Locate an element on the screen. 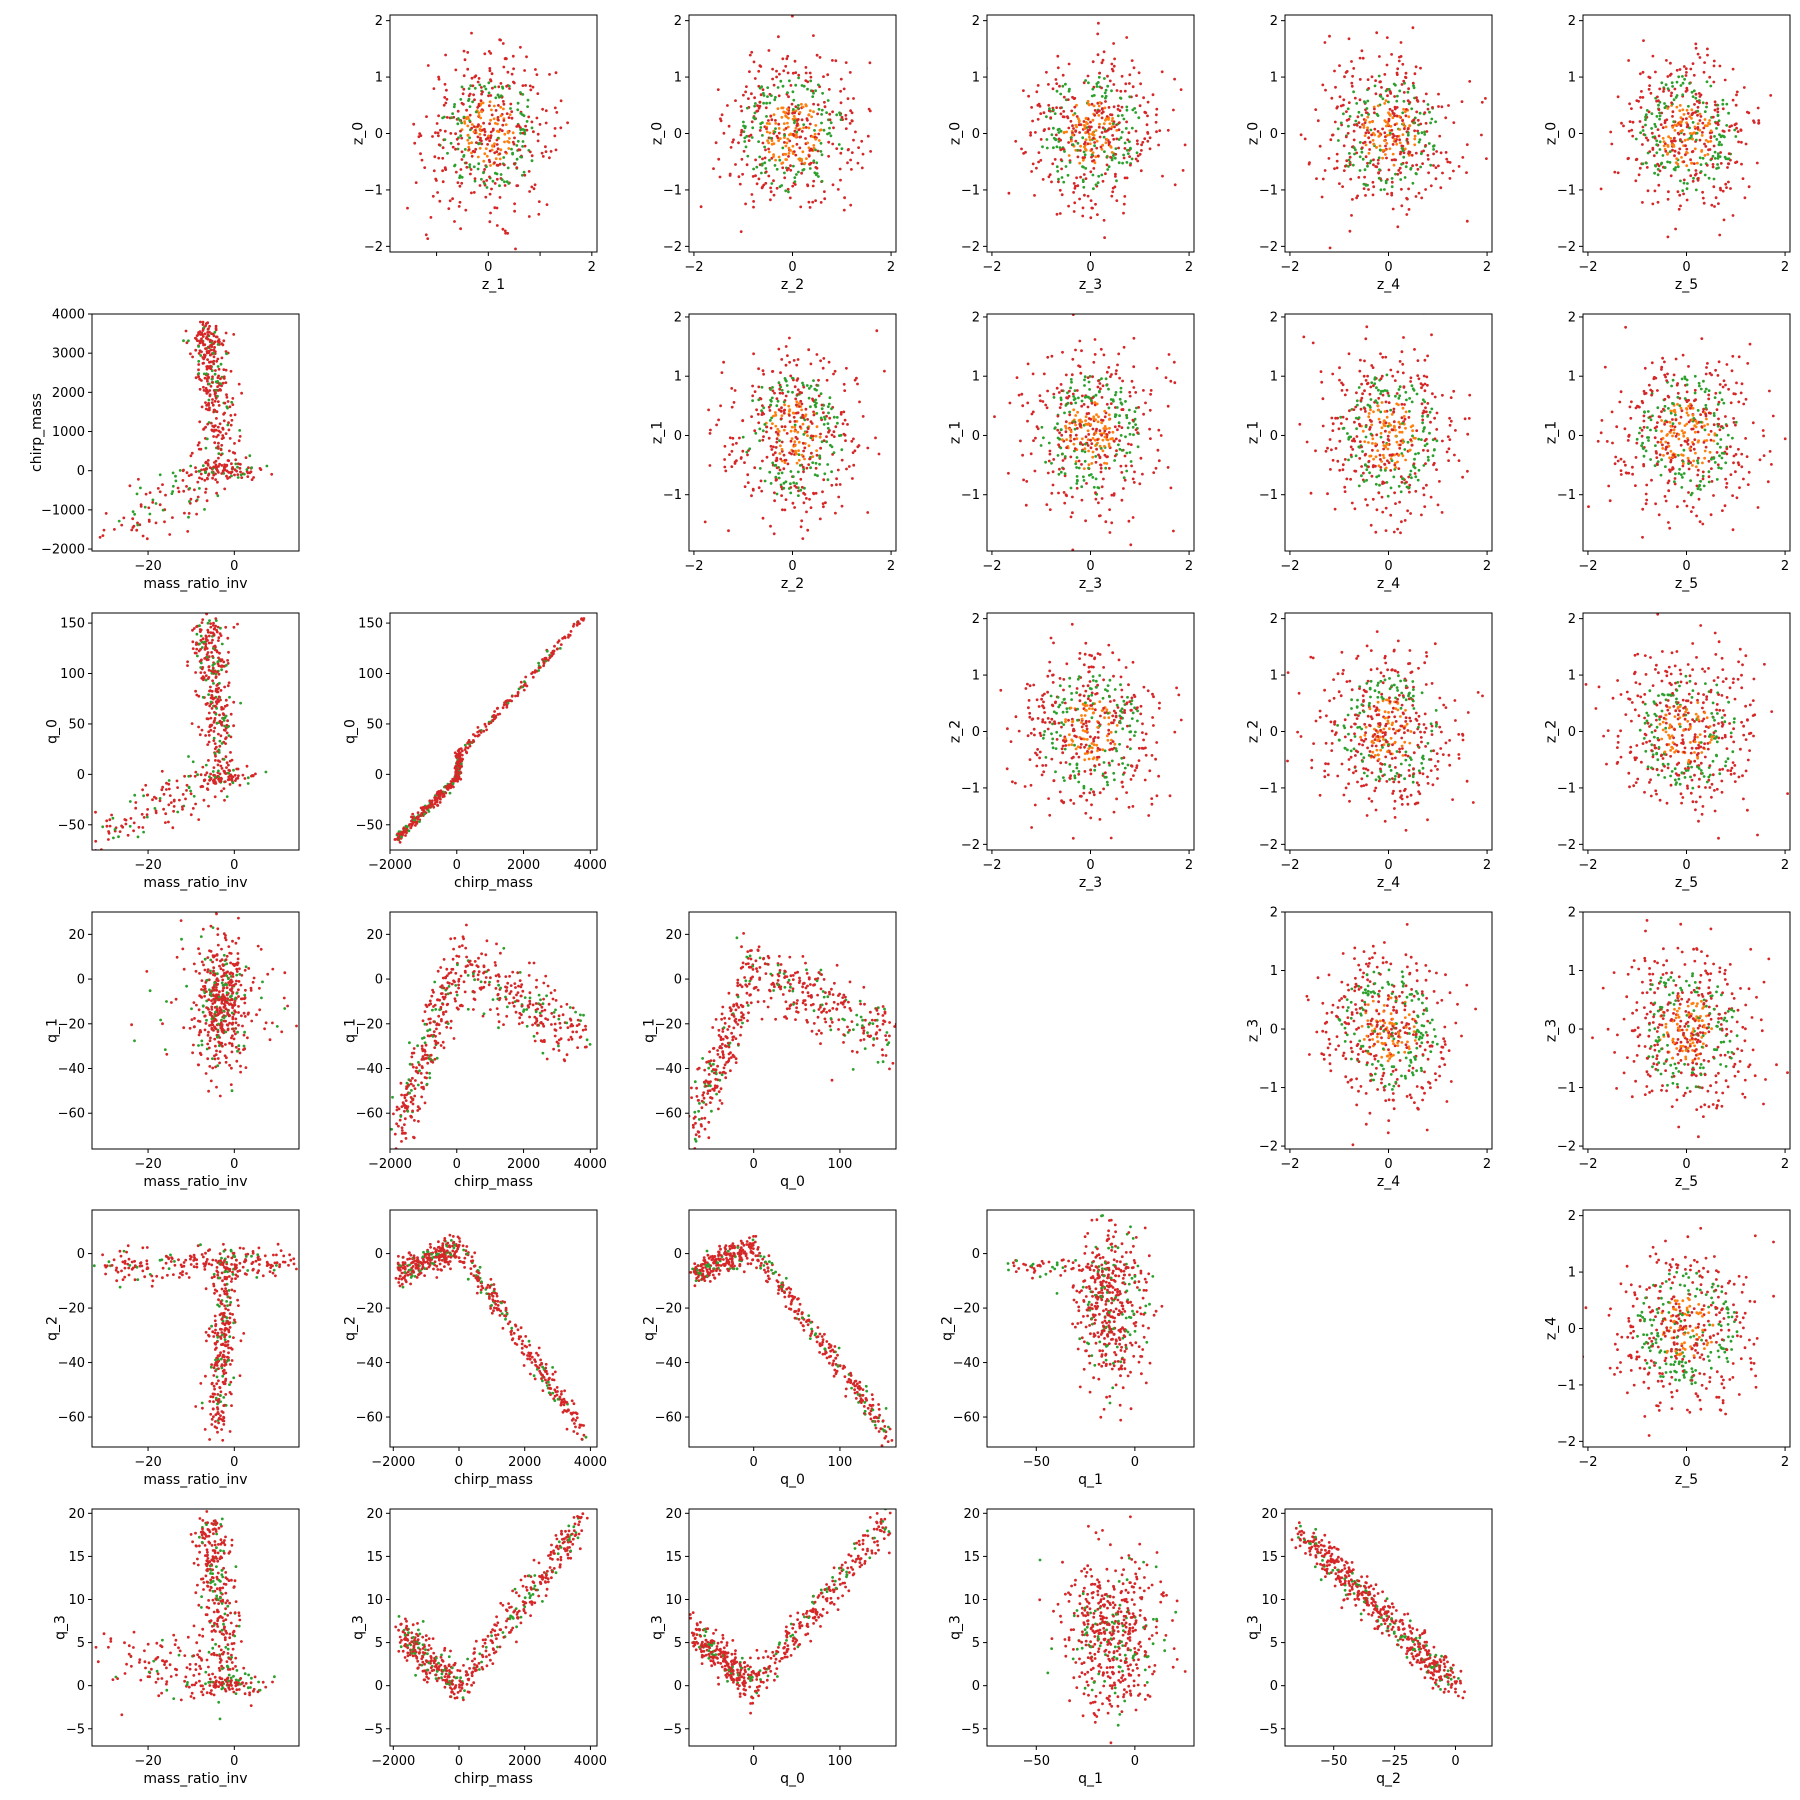  scatter-points is located at coordinates (1385, 424).